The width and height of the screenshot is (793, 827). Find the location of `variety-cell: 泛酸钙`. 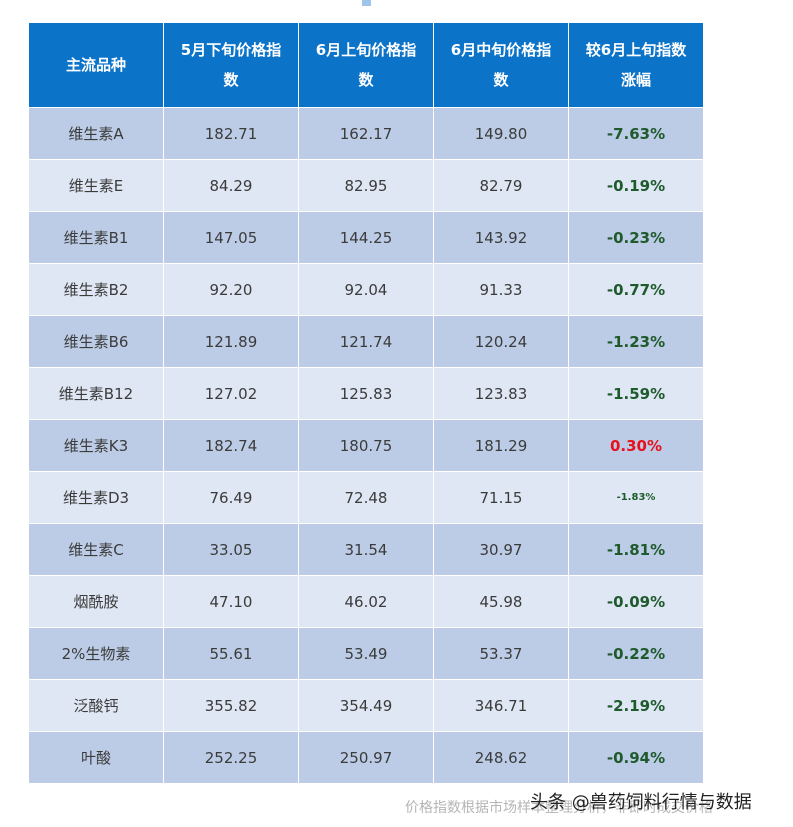

variety-cell: 泛酸钙 is located at coordinates (96, 705).